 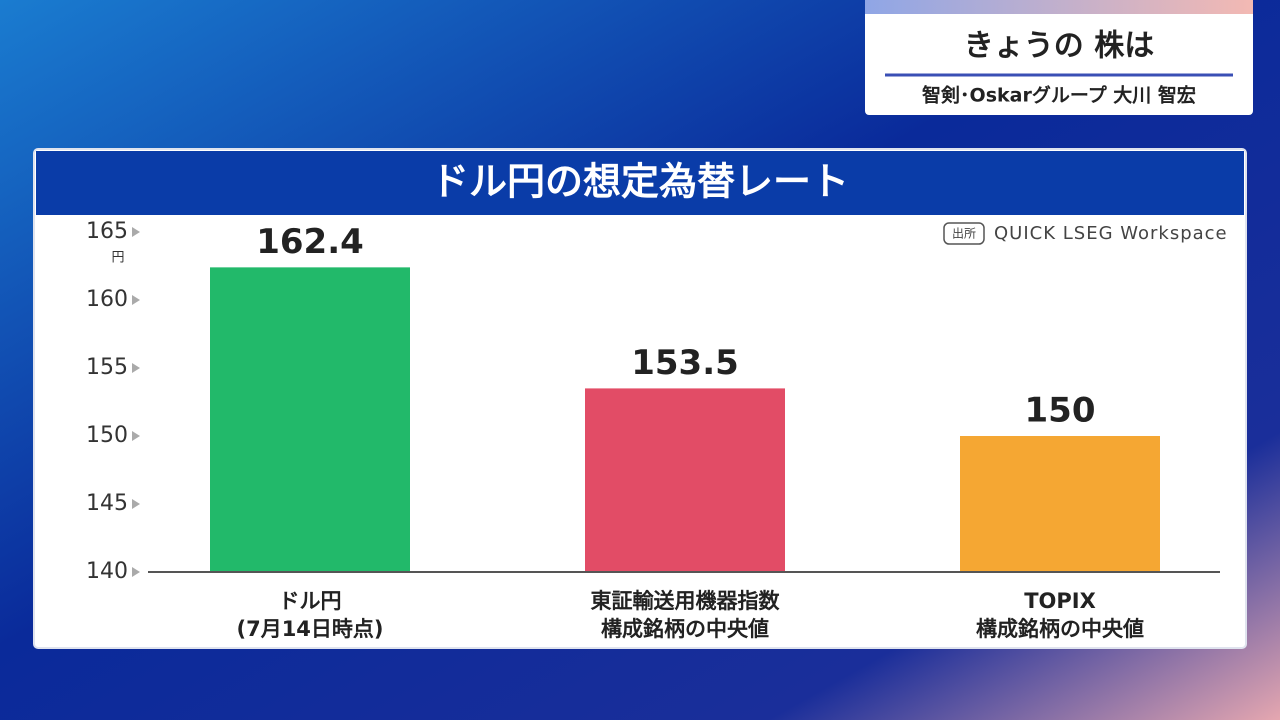 What do you see at coordinates (310, 242) in the screenshot?
I see `value-label: 162.4` at bounding box center [310, 242].